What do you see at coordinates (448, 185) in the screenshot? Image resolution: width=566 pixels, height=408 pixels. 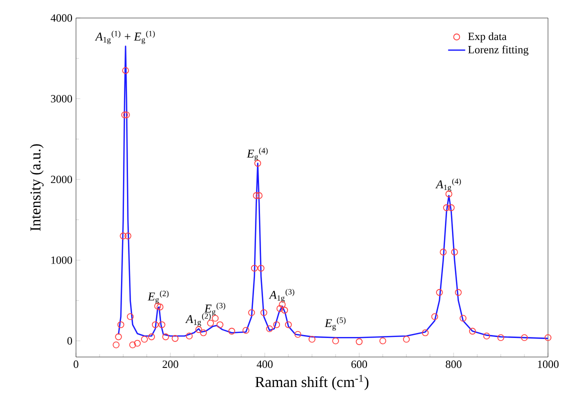 I see `annotation: A$_{1g}$(4)` at bounding box center [448, 185].